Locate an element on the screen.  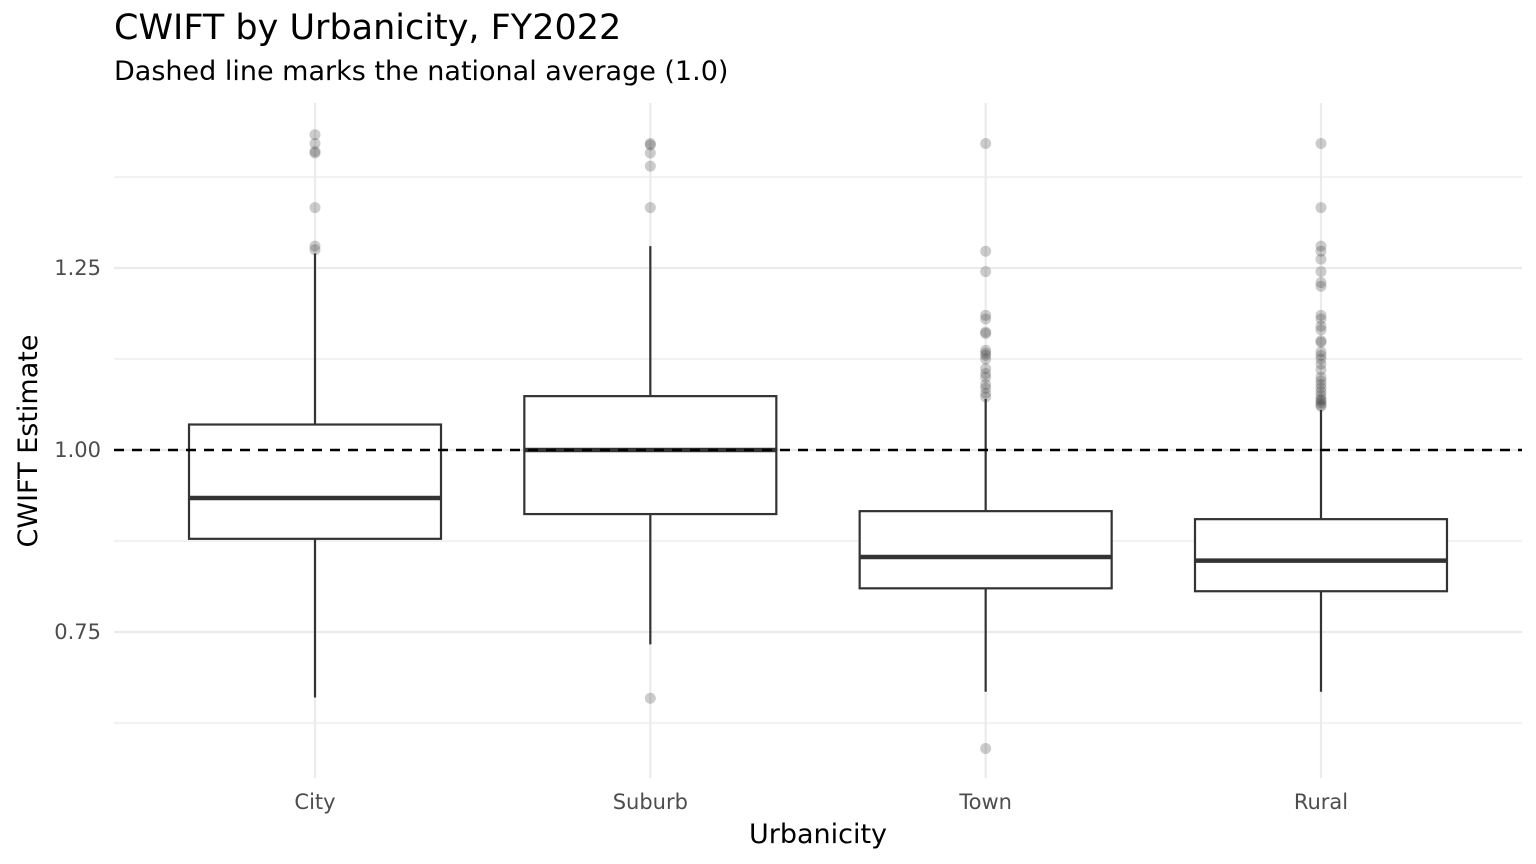
x-tick-label: City is located at coordinates (314, 802).